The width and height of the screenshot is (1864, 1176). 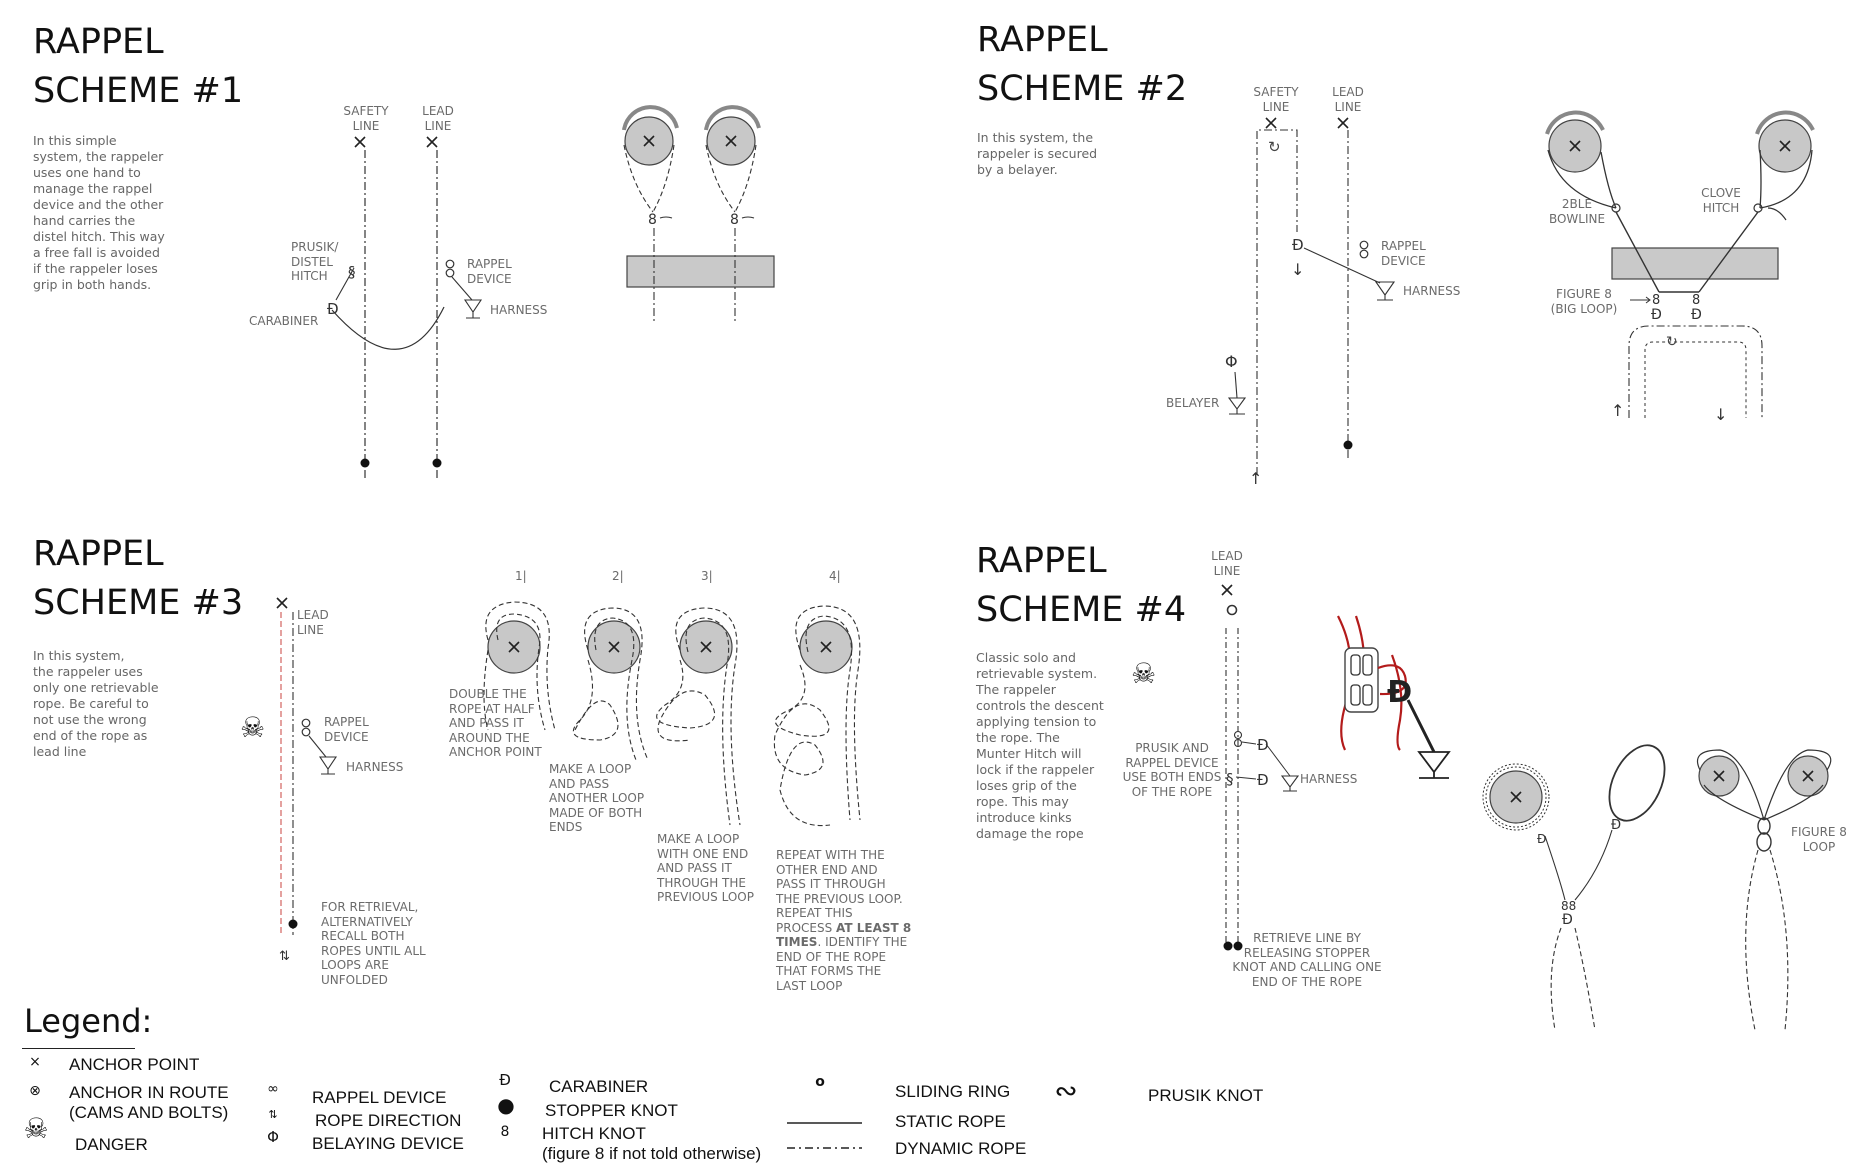 I want to click on scheme2-drawing: ↻ Đ ↓ Φ ↑ 8 8 Đ Đ, so click(x=1520, y=299).